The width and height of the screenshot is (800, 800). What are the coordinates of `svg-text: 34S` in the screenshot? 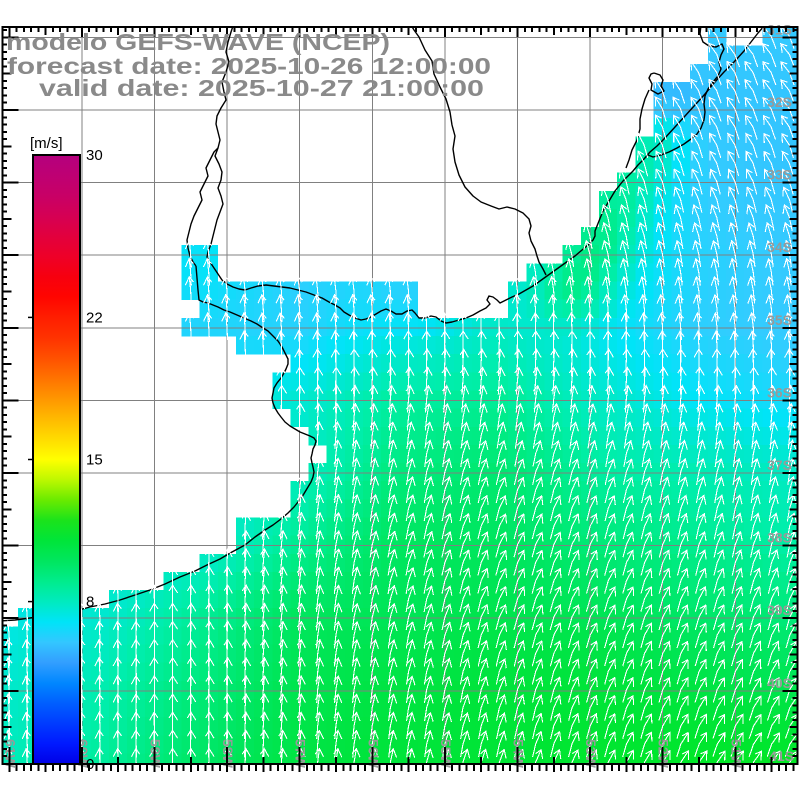 It's located at (779, 247).